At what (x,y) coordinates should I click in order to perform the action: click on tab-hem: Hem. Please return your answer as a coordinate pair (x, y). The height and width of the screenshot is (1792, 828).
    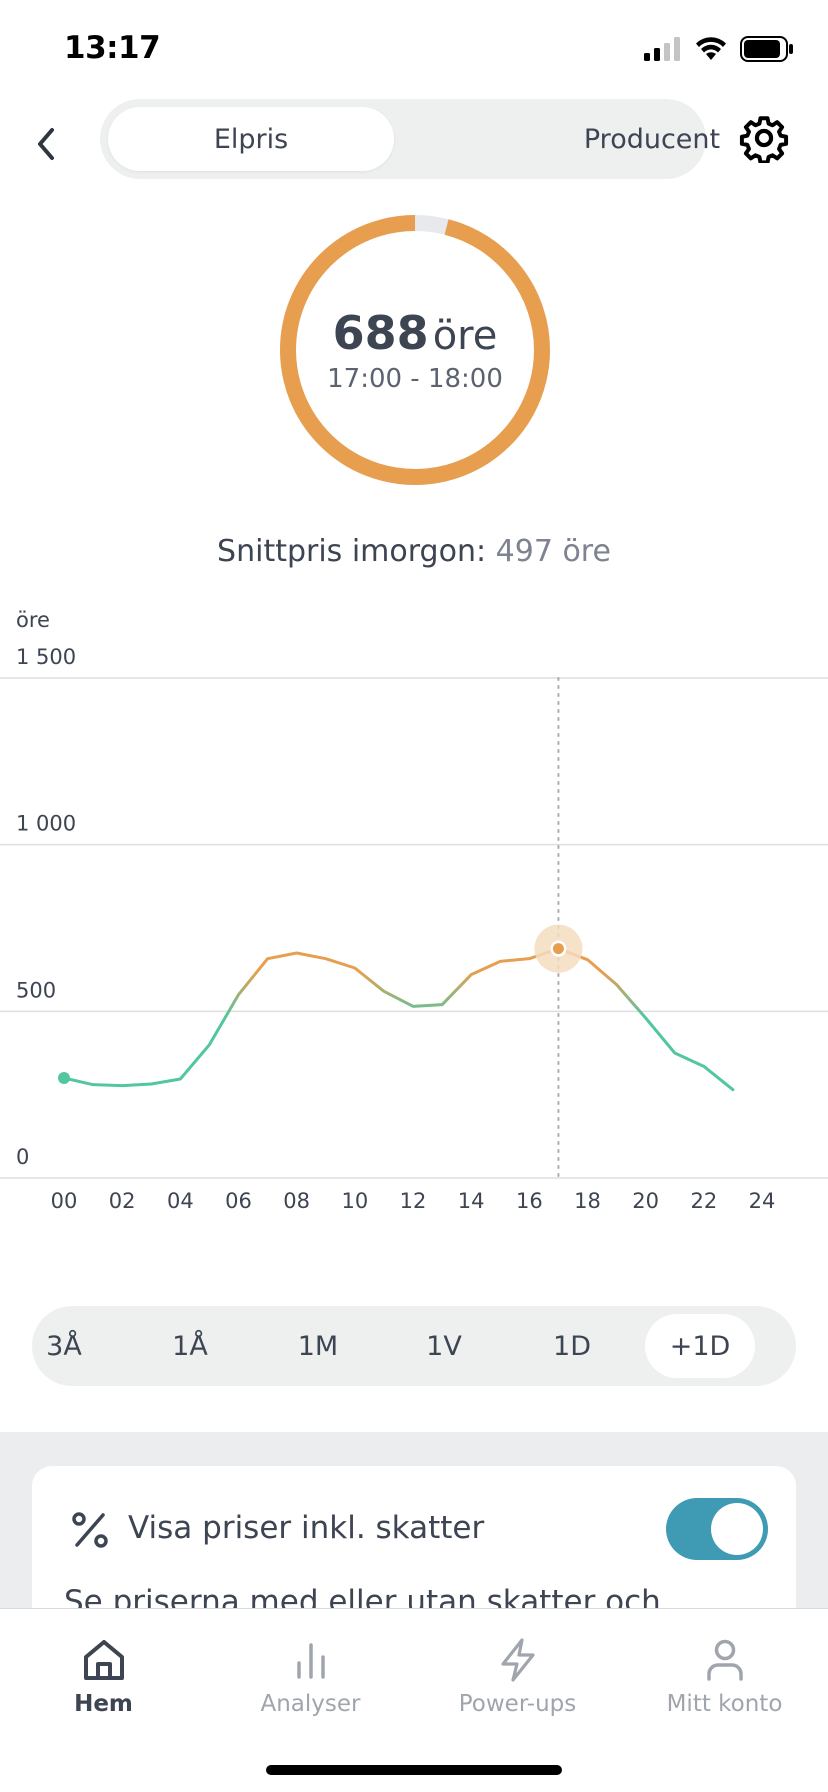
    Looking at the image, I should click on (103, 1677).